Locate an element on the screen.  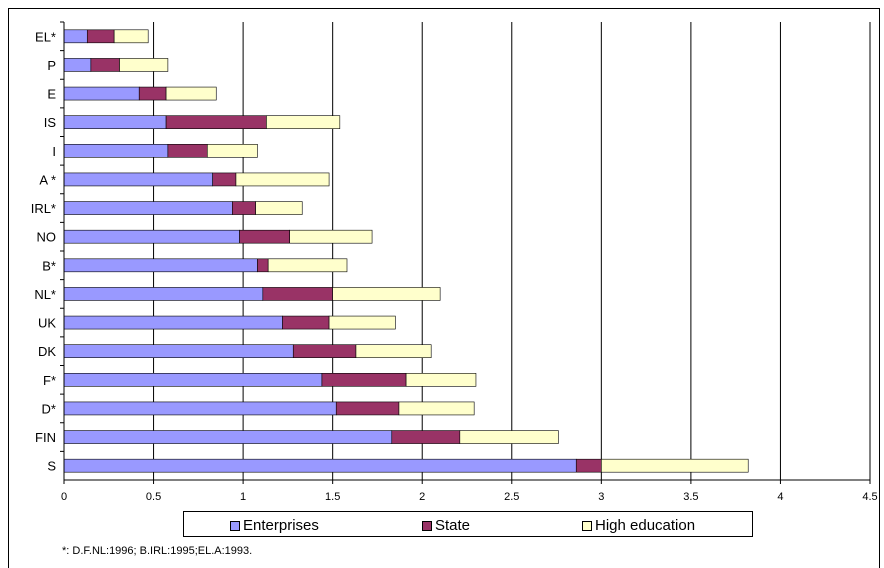
legend-item-enterprises: Enterprises is located at coordinates (274, 525).